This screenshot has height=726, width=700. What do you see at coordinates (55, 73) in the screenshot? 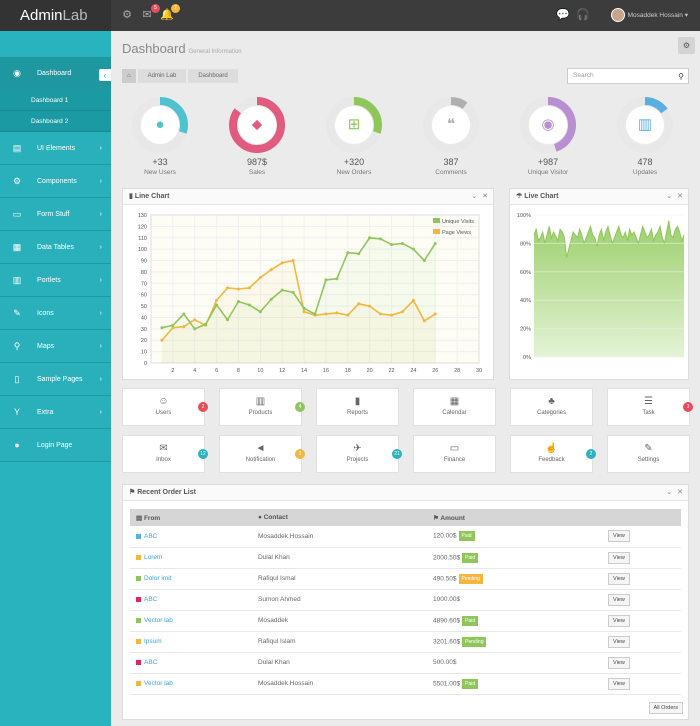
I see `sidebar-item-dashboard: ◉Dashboard›` at bounding box center [55, 73].